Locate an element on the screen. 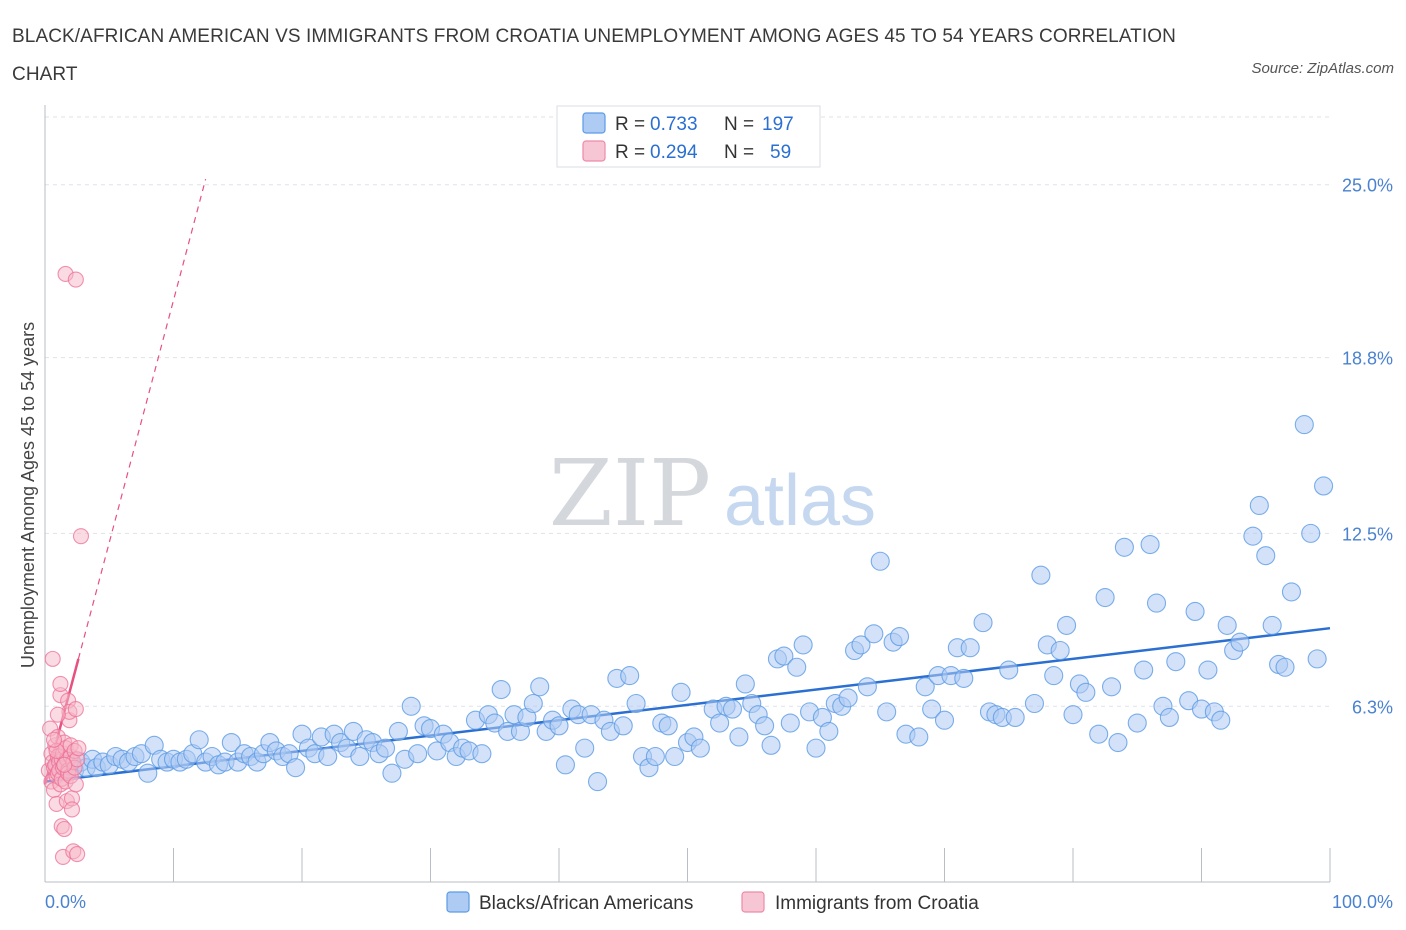 Image resolution: width=1406 pixels, height=930 pixels. series-croatia is located at coordinates (65, 565).